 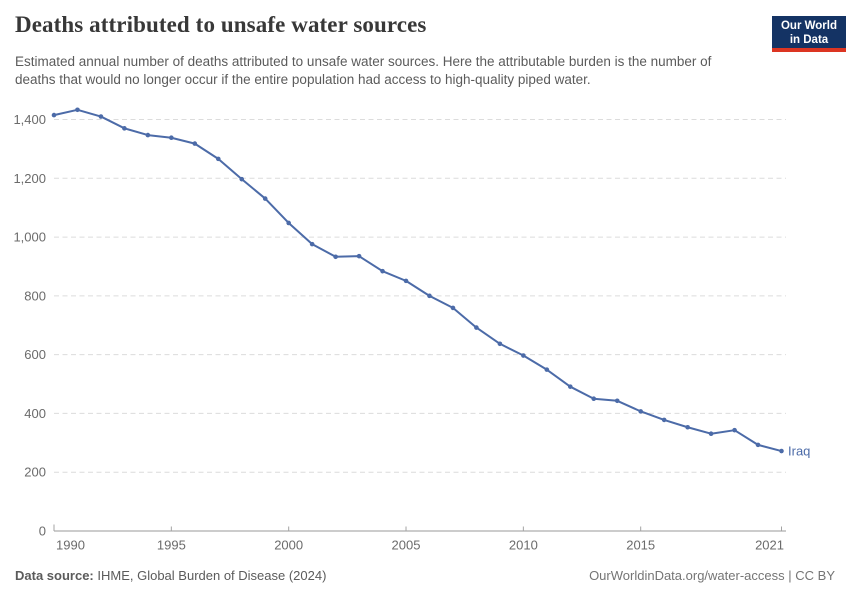 I want to click on x-axis-tick-label: 1990, so click(x=70, y=545).